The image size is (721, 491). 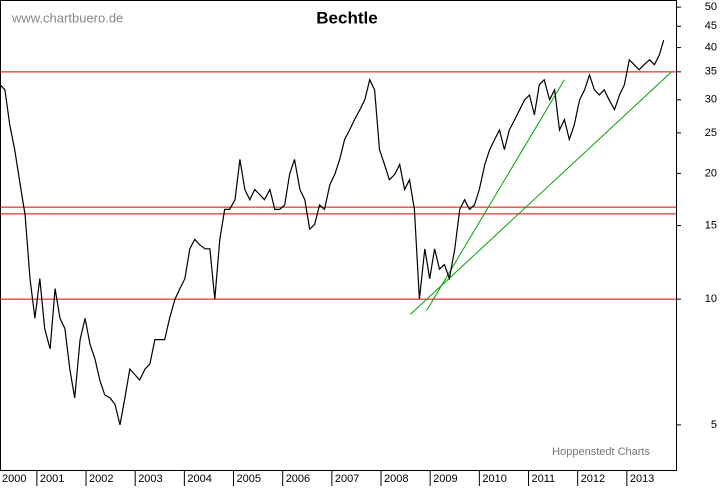 I want to click on x-tick-label: 2003, so click(x=150, y=479).